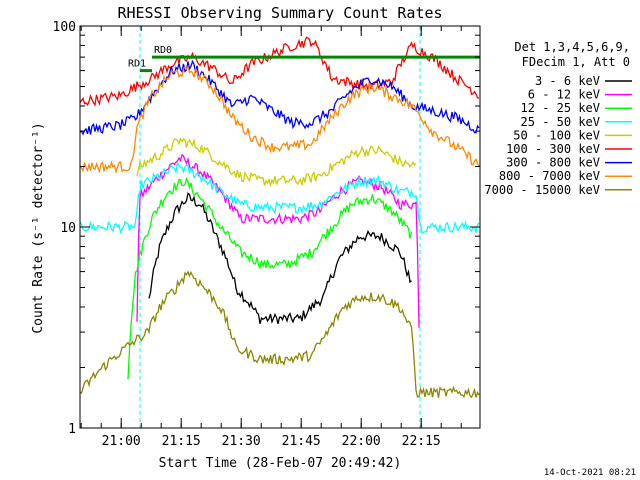 This screenshot has width=640, height=480. I want to click on legend-entry-7: 800 - 7000 keV, so click(549, 176).